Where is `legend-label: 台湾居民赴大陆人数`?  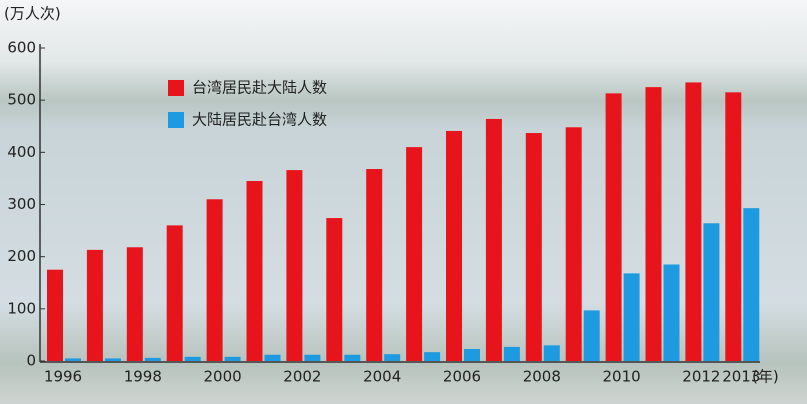
legend-label: 台湾居民赴大陆人数 is located at coordinates (259, 88).